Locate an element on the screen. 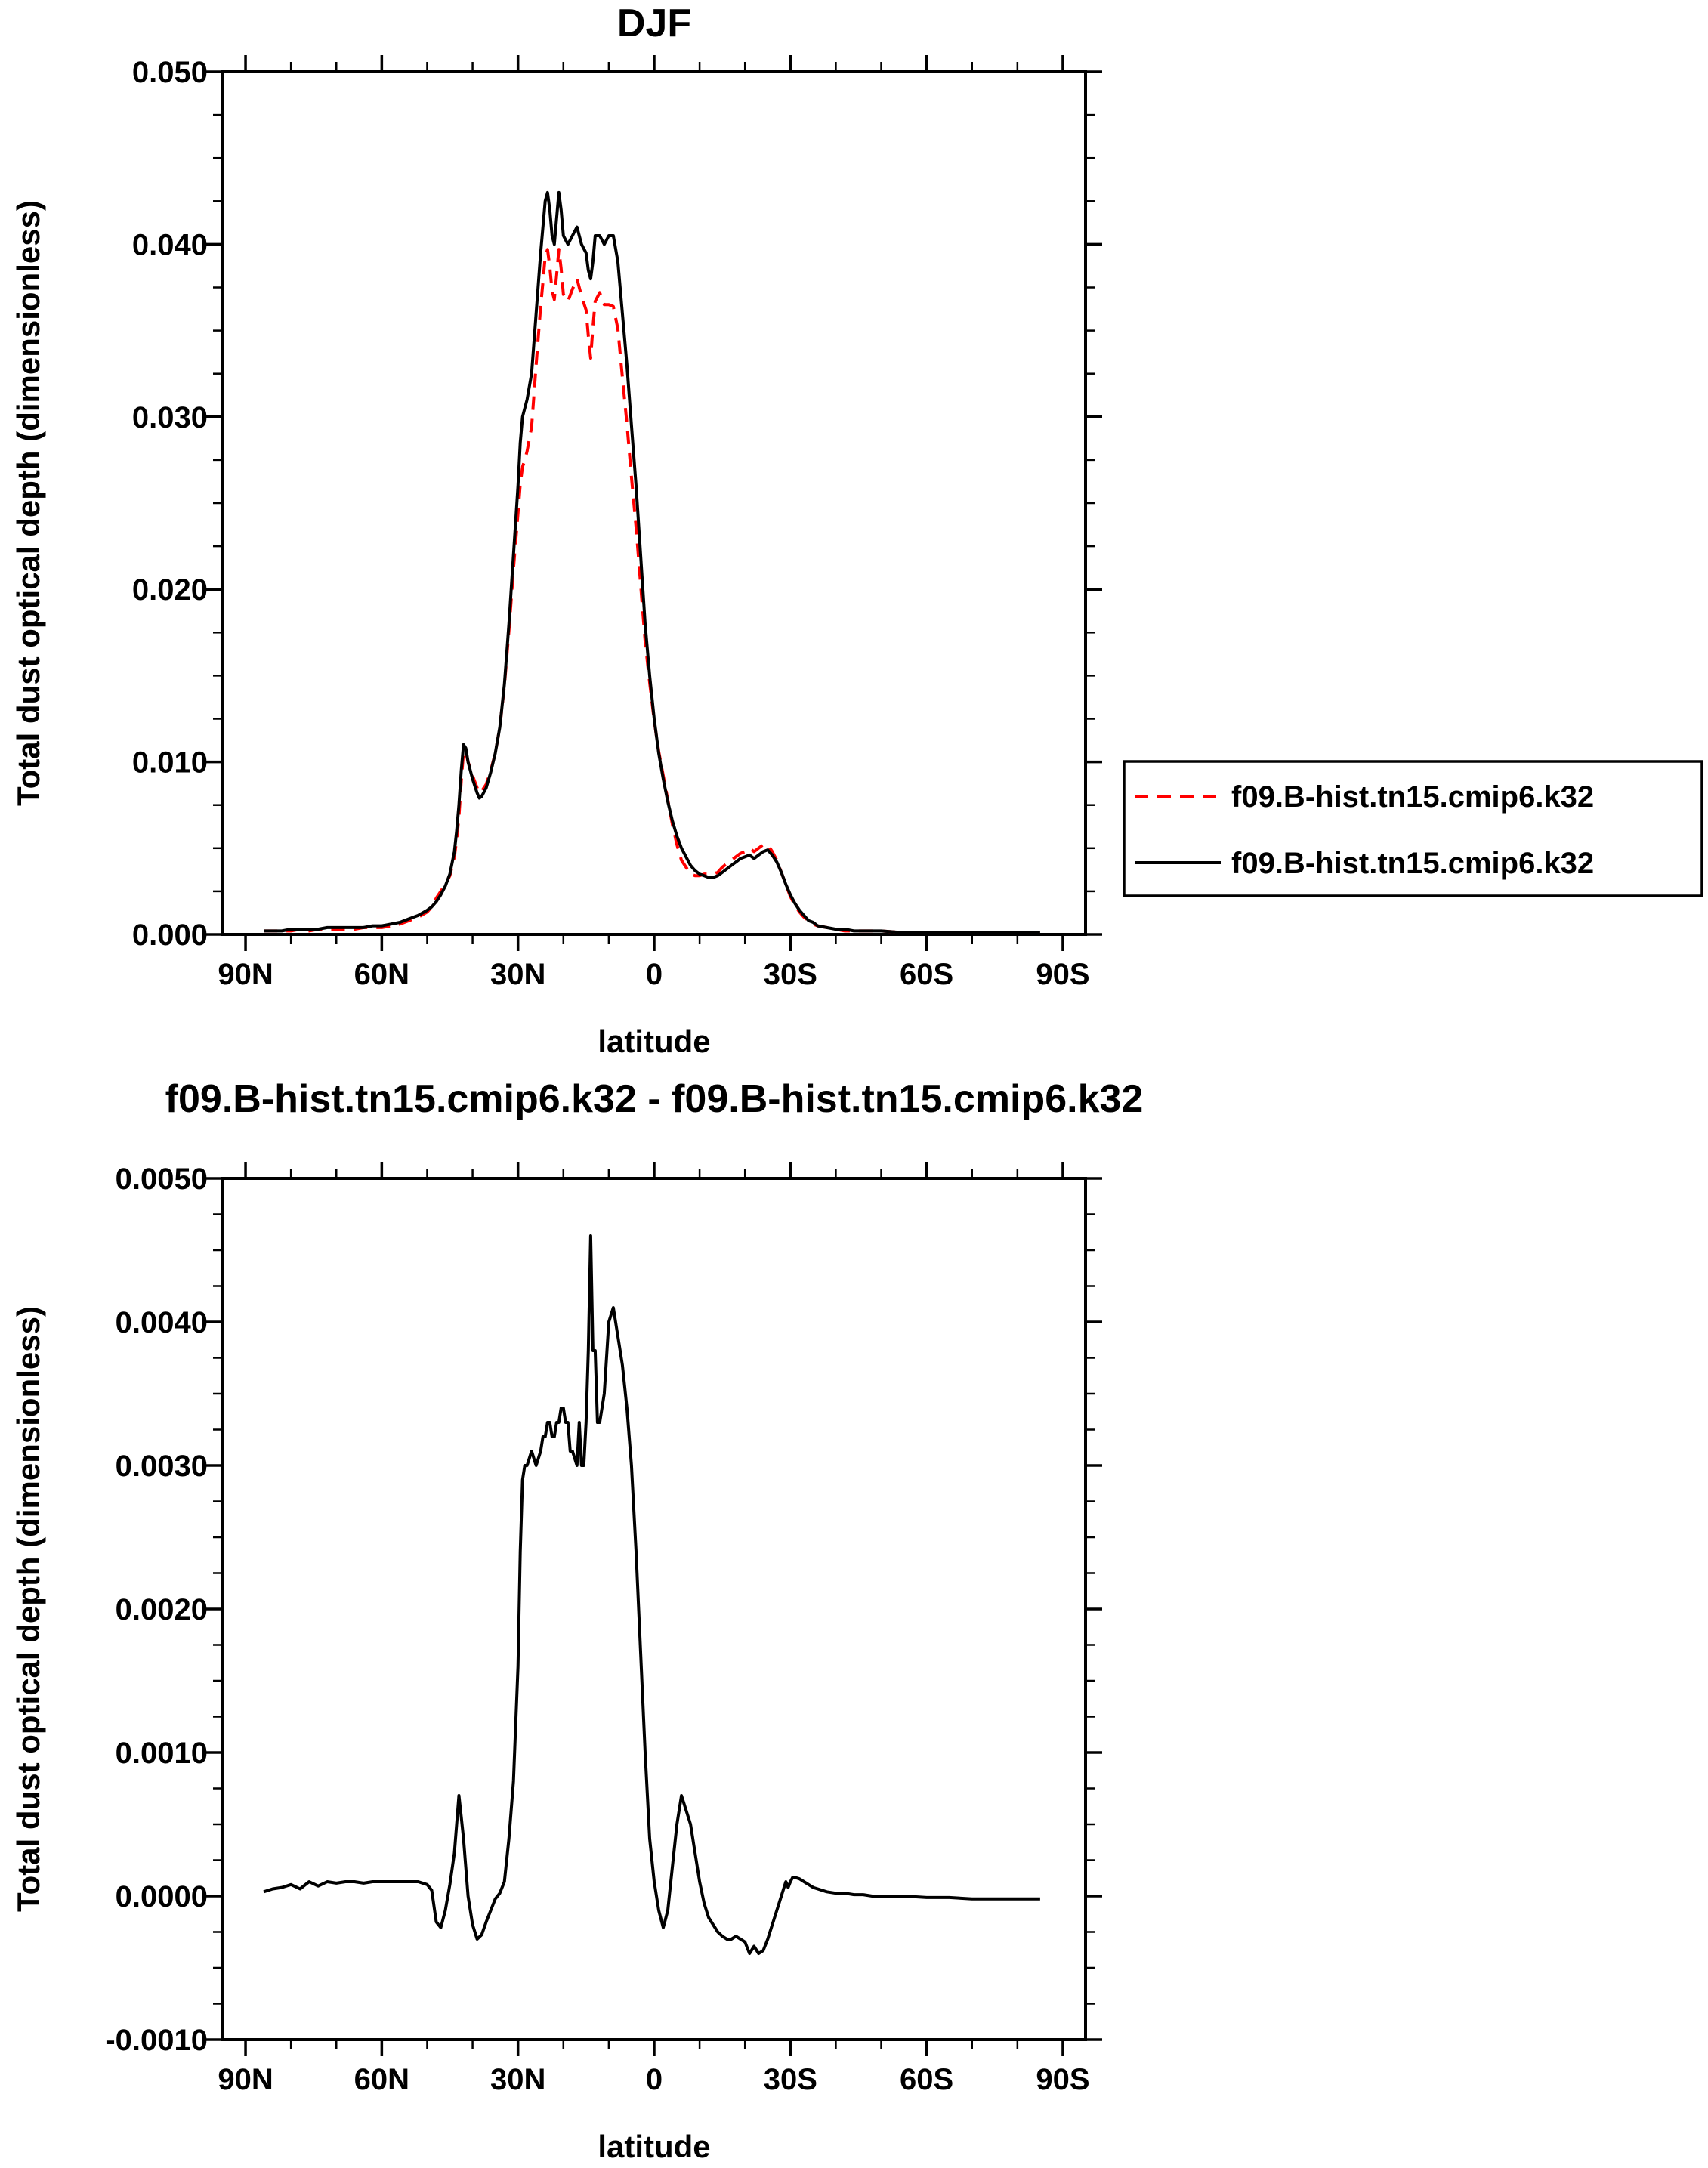 The height and width of the screenshot is (2168, 1708). y-tick-label: 0.000 is located at coordinates (170, 935).